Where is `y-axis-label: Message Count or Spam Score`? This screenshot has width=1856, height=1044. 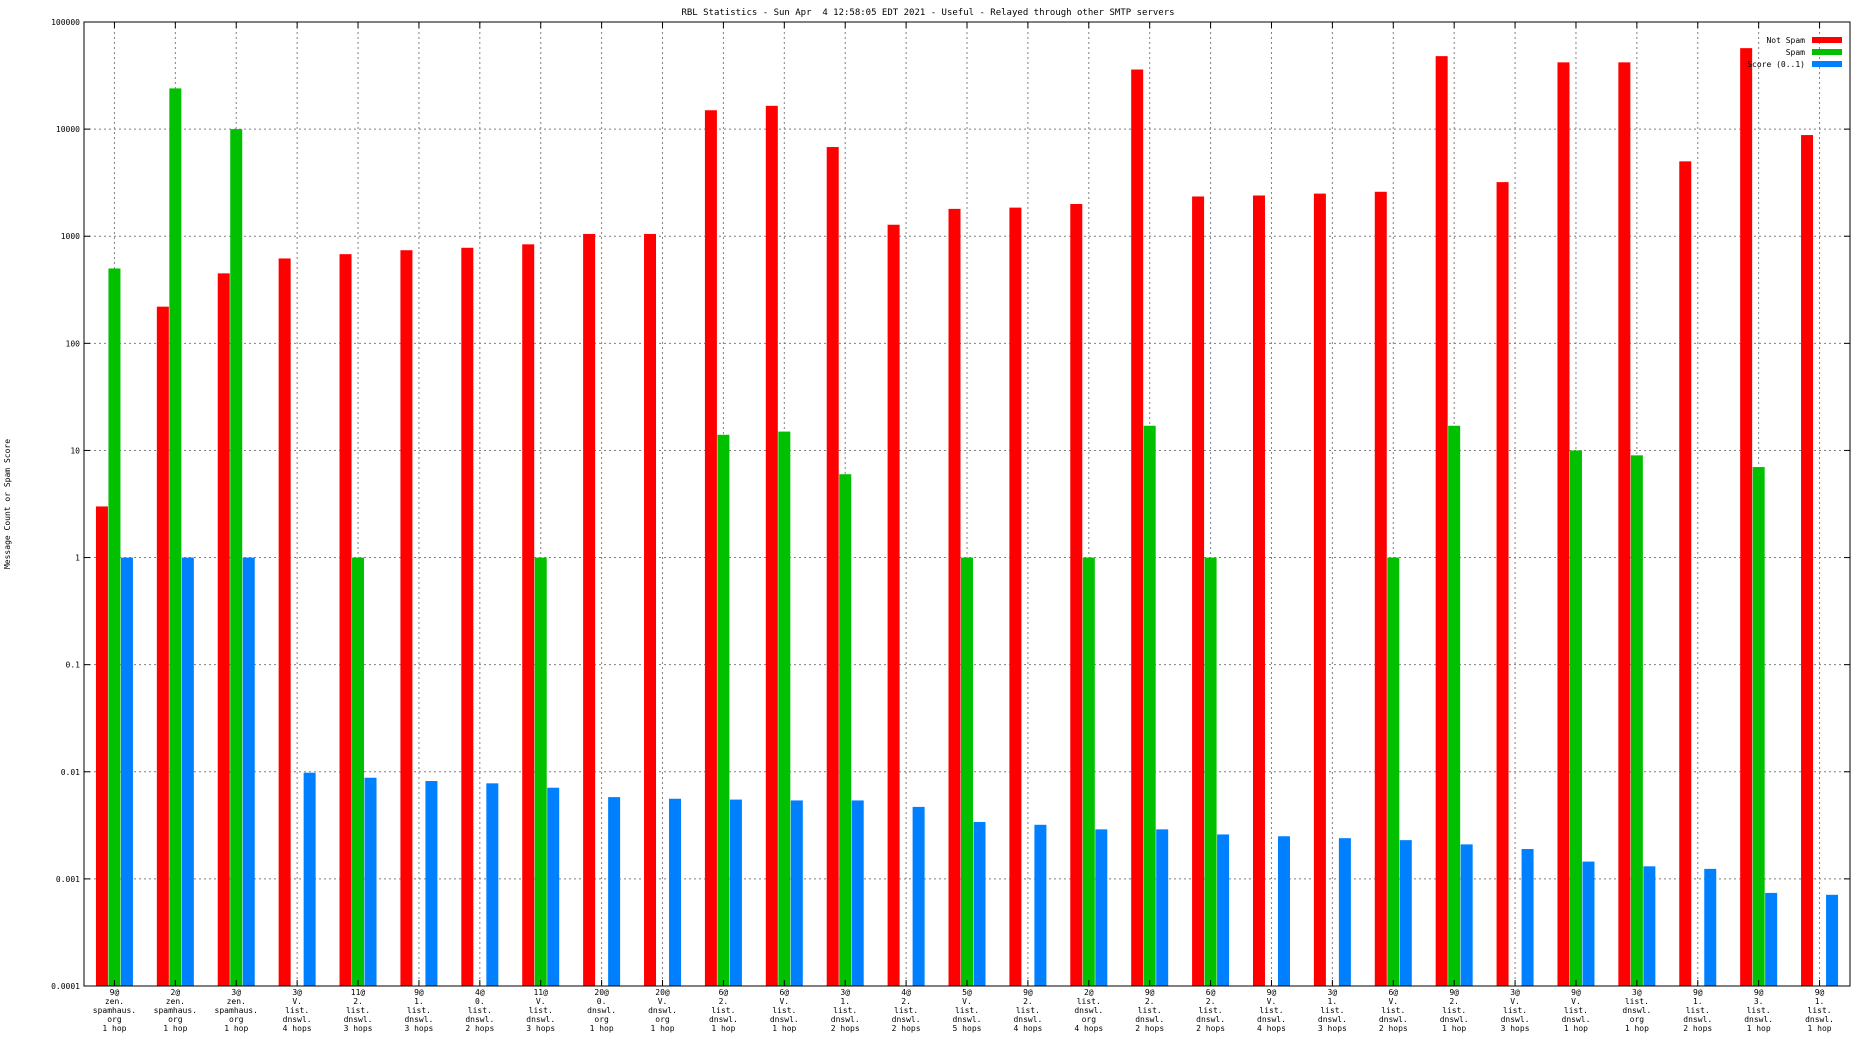
y-axis-label: Message Count or Spam Score is located at coordinates (7, 504).